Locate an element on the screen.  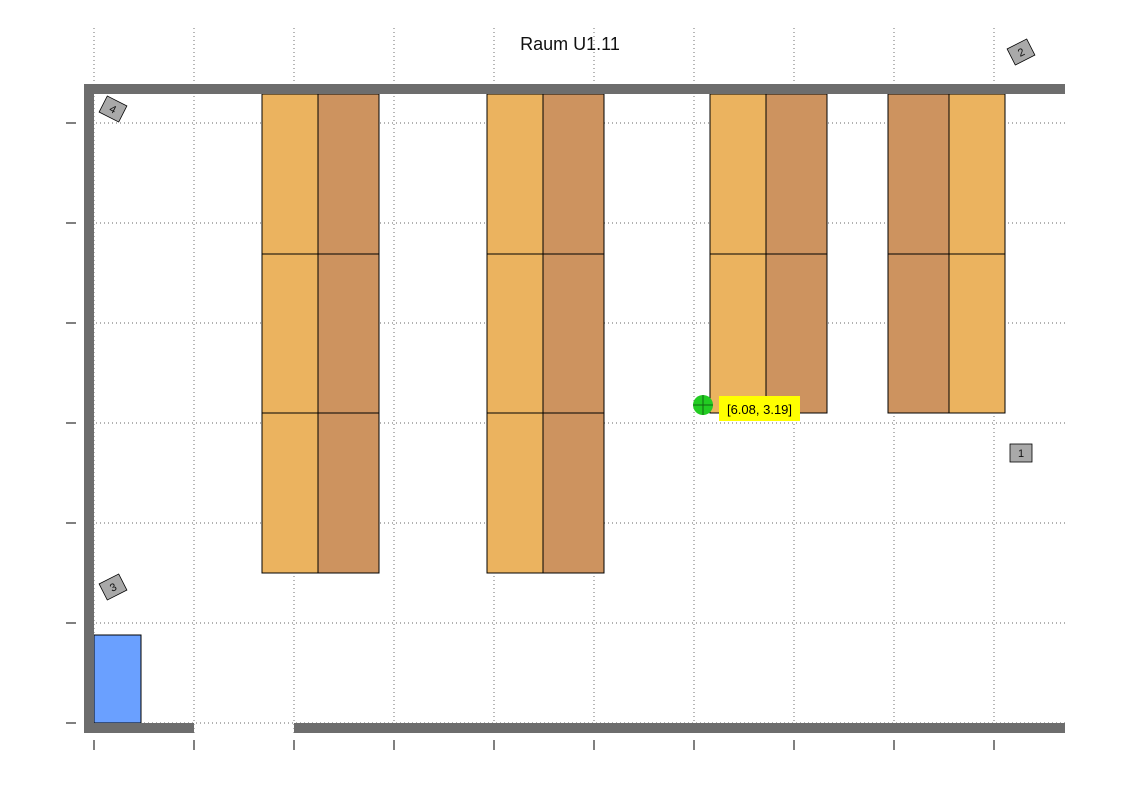
marker-1-box is located at coordinates (1021, 453).